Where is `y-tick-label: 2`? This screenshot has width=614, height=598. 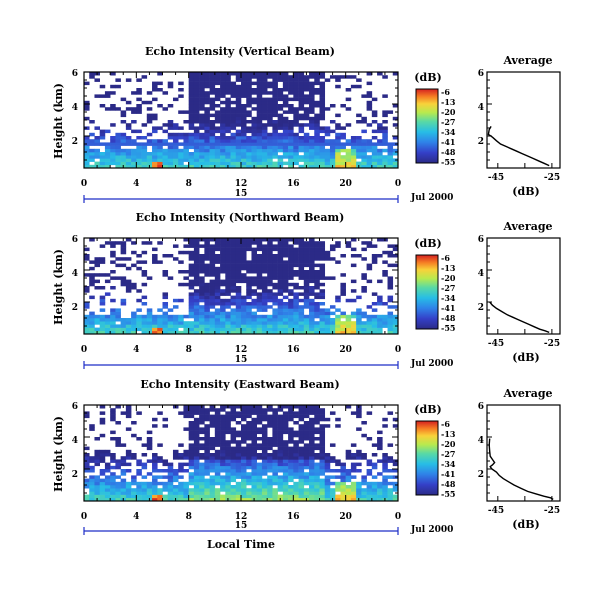
y-tick-label: 2 is located at coordinates (75, 475).